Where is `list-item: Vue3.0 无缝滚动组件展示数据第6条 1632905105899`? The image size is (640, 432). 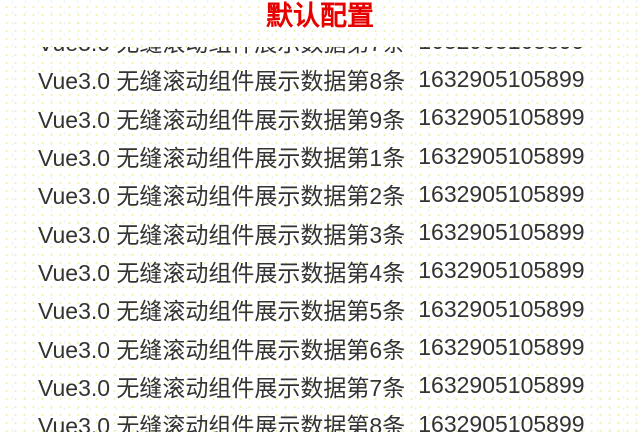
list-item: Vue3.0 无缝滚动组件展示数据第6条 1632905105899 is located at coordinates (320, 347).